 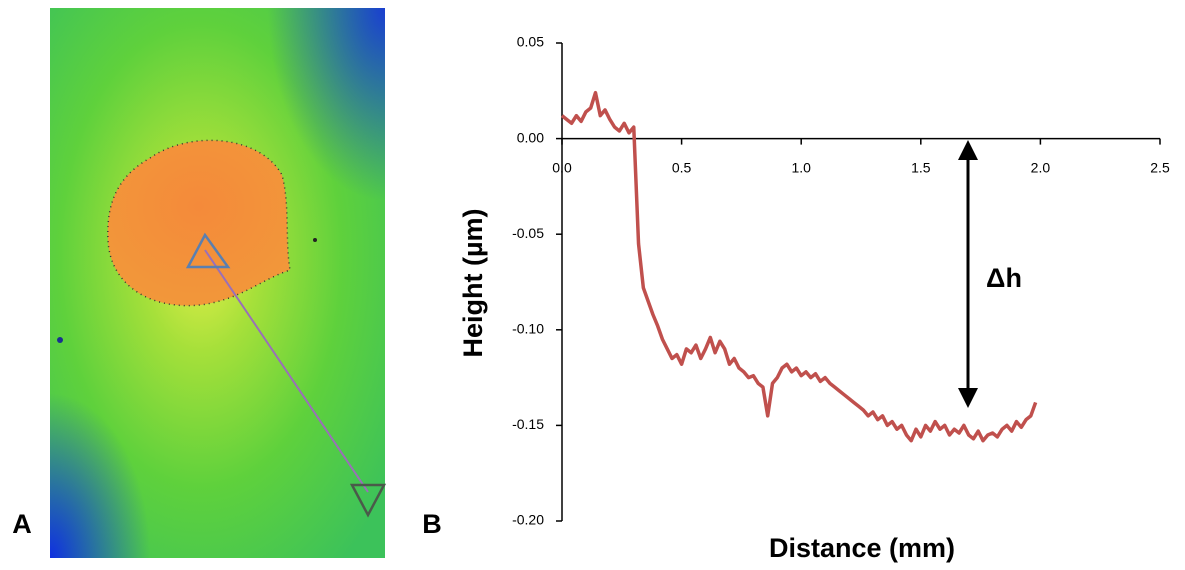 What do you see at coordinates (862, 548) in the screenshot?
I see `x-axis-title: Distance (mm)` at bounding box center [862, 548].